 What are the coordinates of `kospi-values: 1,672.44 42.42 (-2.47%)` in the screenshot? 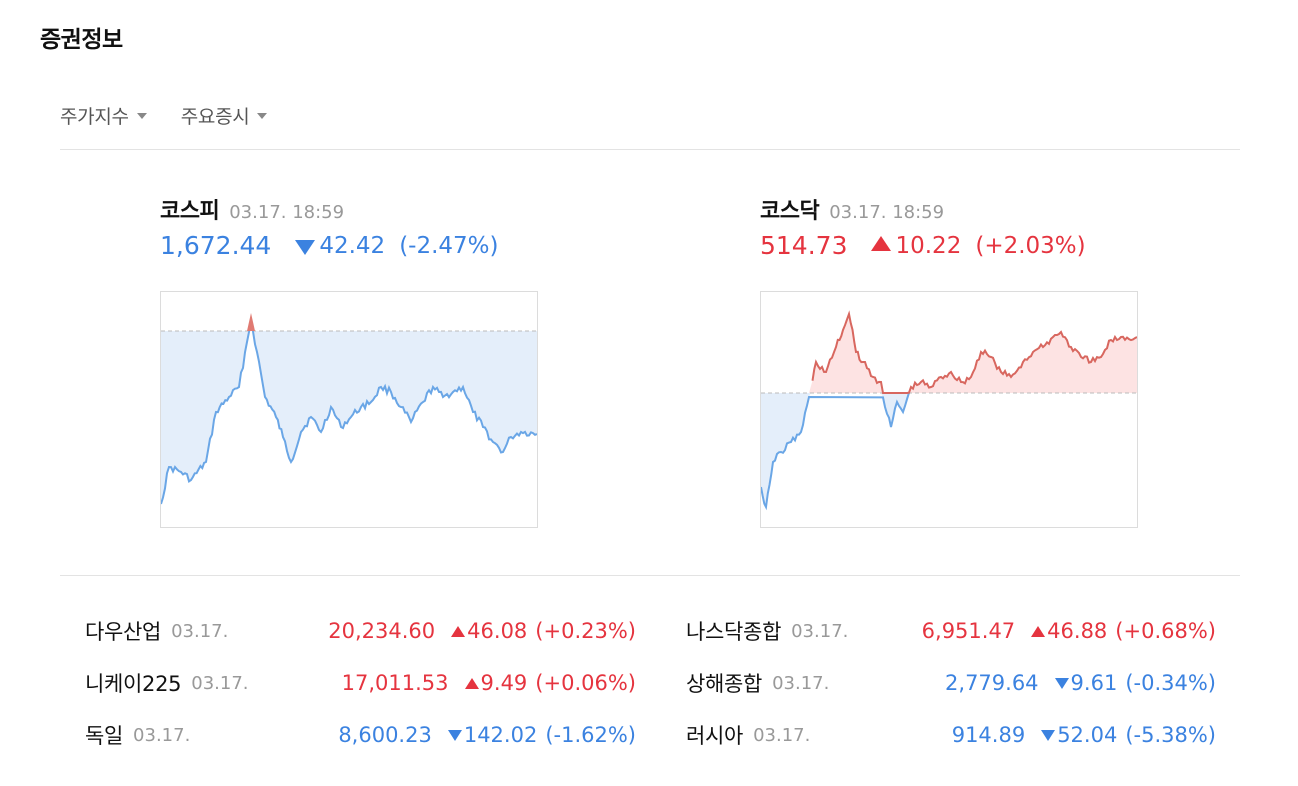 It's located at (329, 245).